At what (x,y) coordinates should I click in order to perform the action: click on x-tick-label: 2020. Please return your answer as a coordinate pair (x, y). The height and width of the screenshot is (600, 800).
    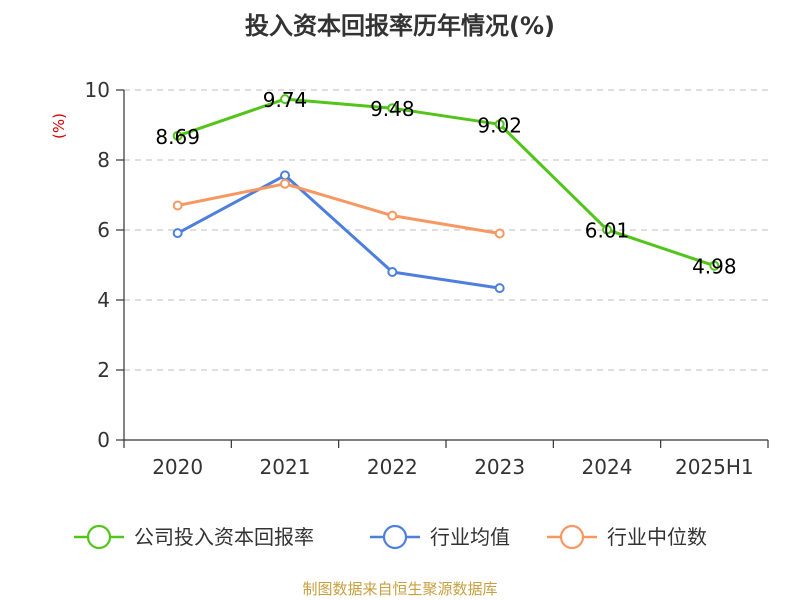
    Looking at the image, I should click on (177, 467).